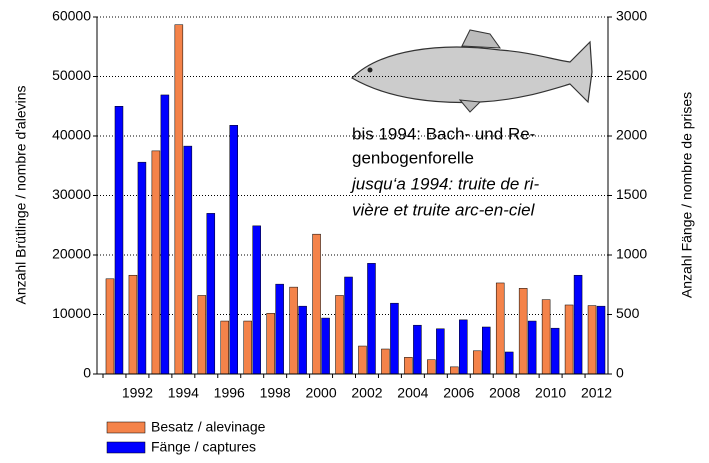 Image resolution: width=709 pixels, height=463 pixels. I want to click on legend-label: Besatz / alevinage, so click(208, 427).